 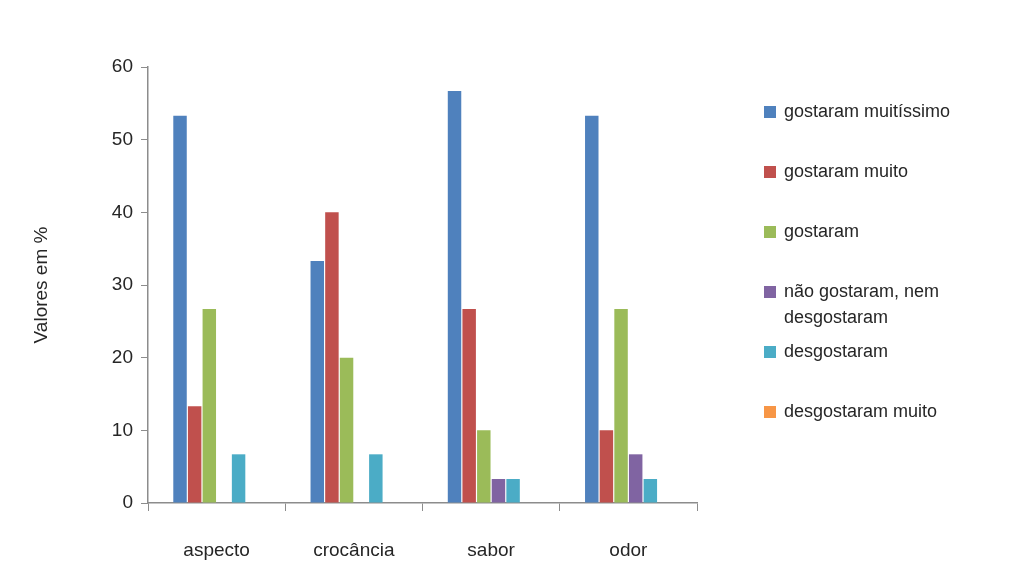 I want to click on x-tick-label: odor, so click(x=629, y=549).